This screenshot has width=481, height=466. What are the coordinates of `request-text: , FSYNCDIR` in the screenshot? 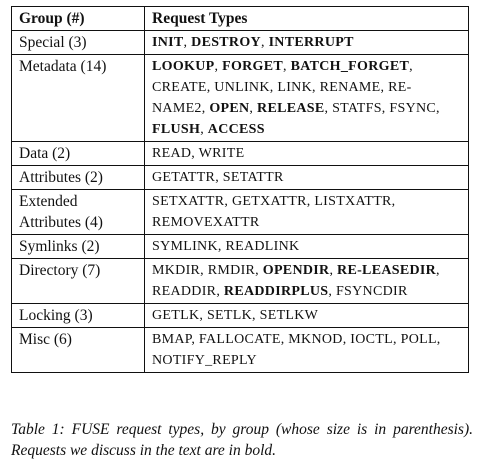 It's located at (368, 291).